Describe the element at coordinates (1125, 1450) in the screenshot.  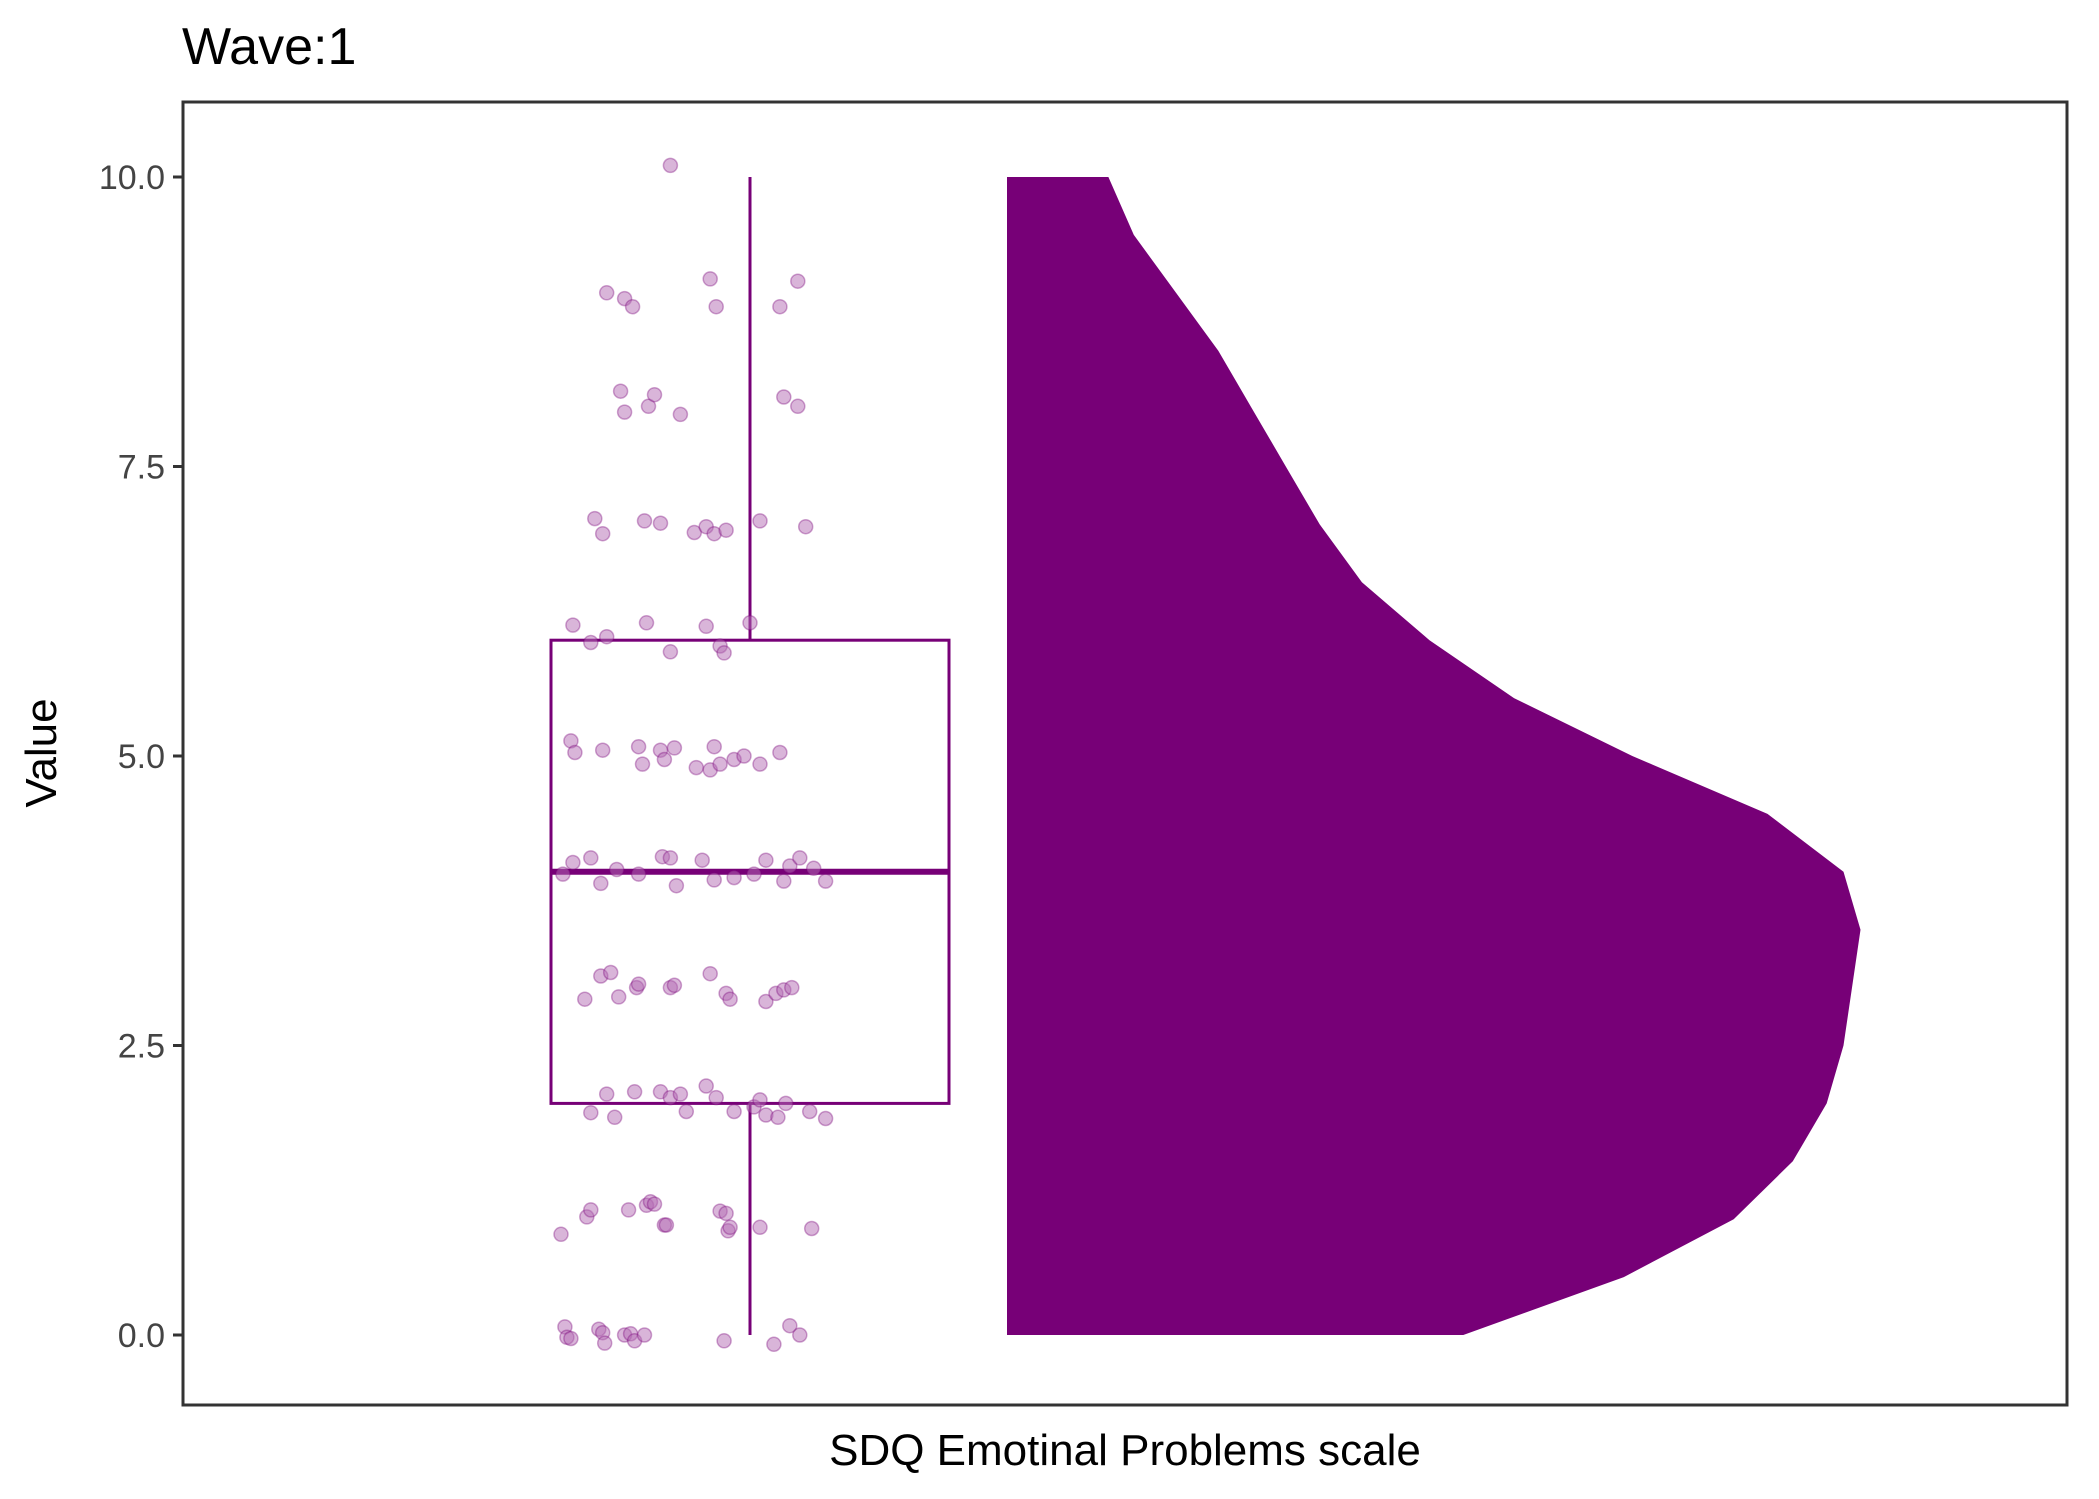
I see `x-axis-label: SDQ Emotinal Problems scale` at that location.